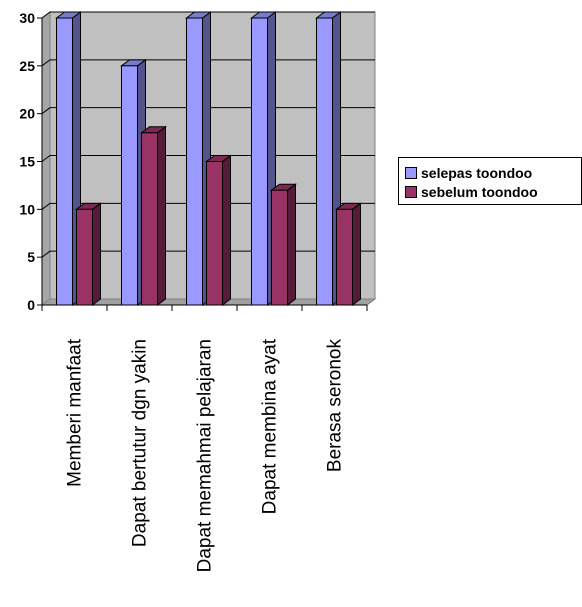 This screenshot has height=607, width=582. What do you see at coordinates (27, 209) in the screenshot?
I see `y-tick-label: 10` at bounding box center [27, 209].